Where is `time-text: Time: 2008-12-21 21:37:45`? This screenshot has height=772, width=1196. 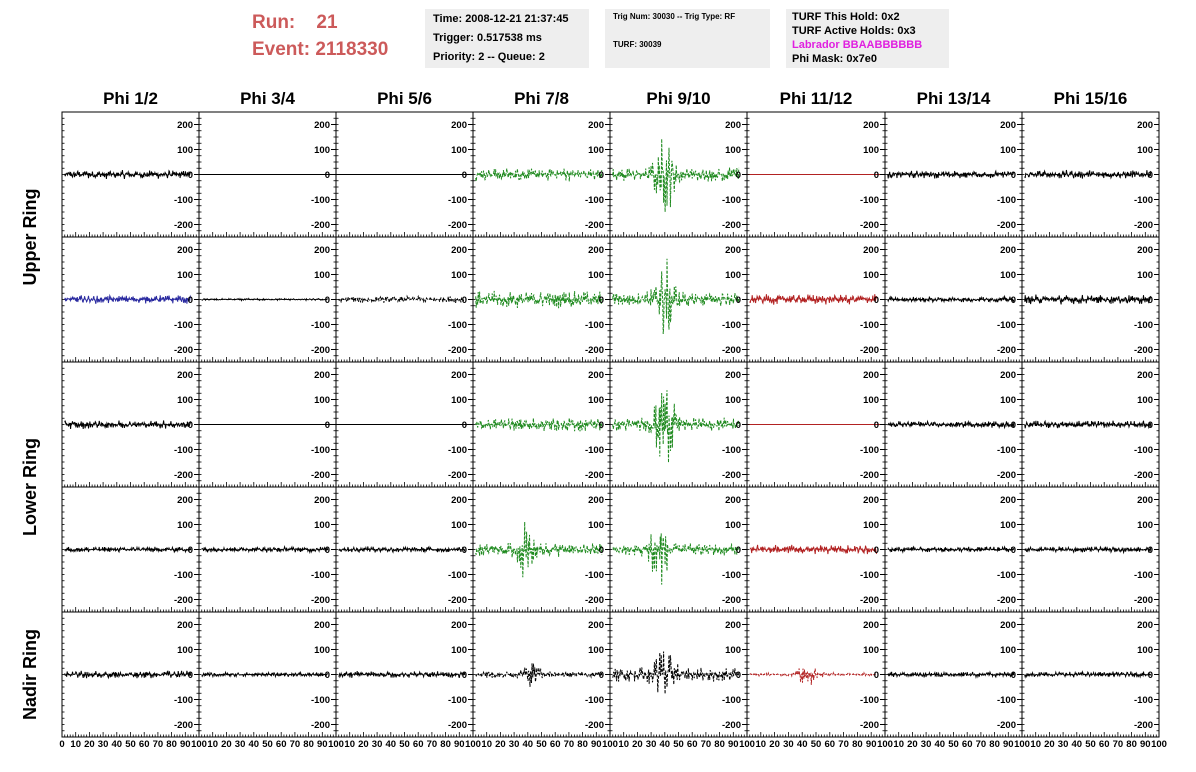
time-text: Time: 2008-12-21 21:37:45 is located at coordinates (501, 19).